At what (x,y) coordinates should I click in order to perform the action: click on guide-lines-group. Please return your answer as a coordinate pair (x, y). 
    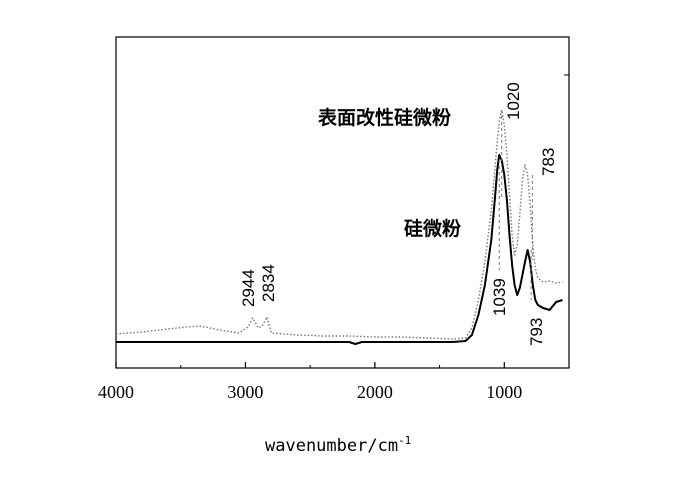
    Looking at the image, I should click on (515, 205).